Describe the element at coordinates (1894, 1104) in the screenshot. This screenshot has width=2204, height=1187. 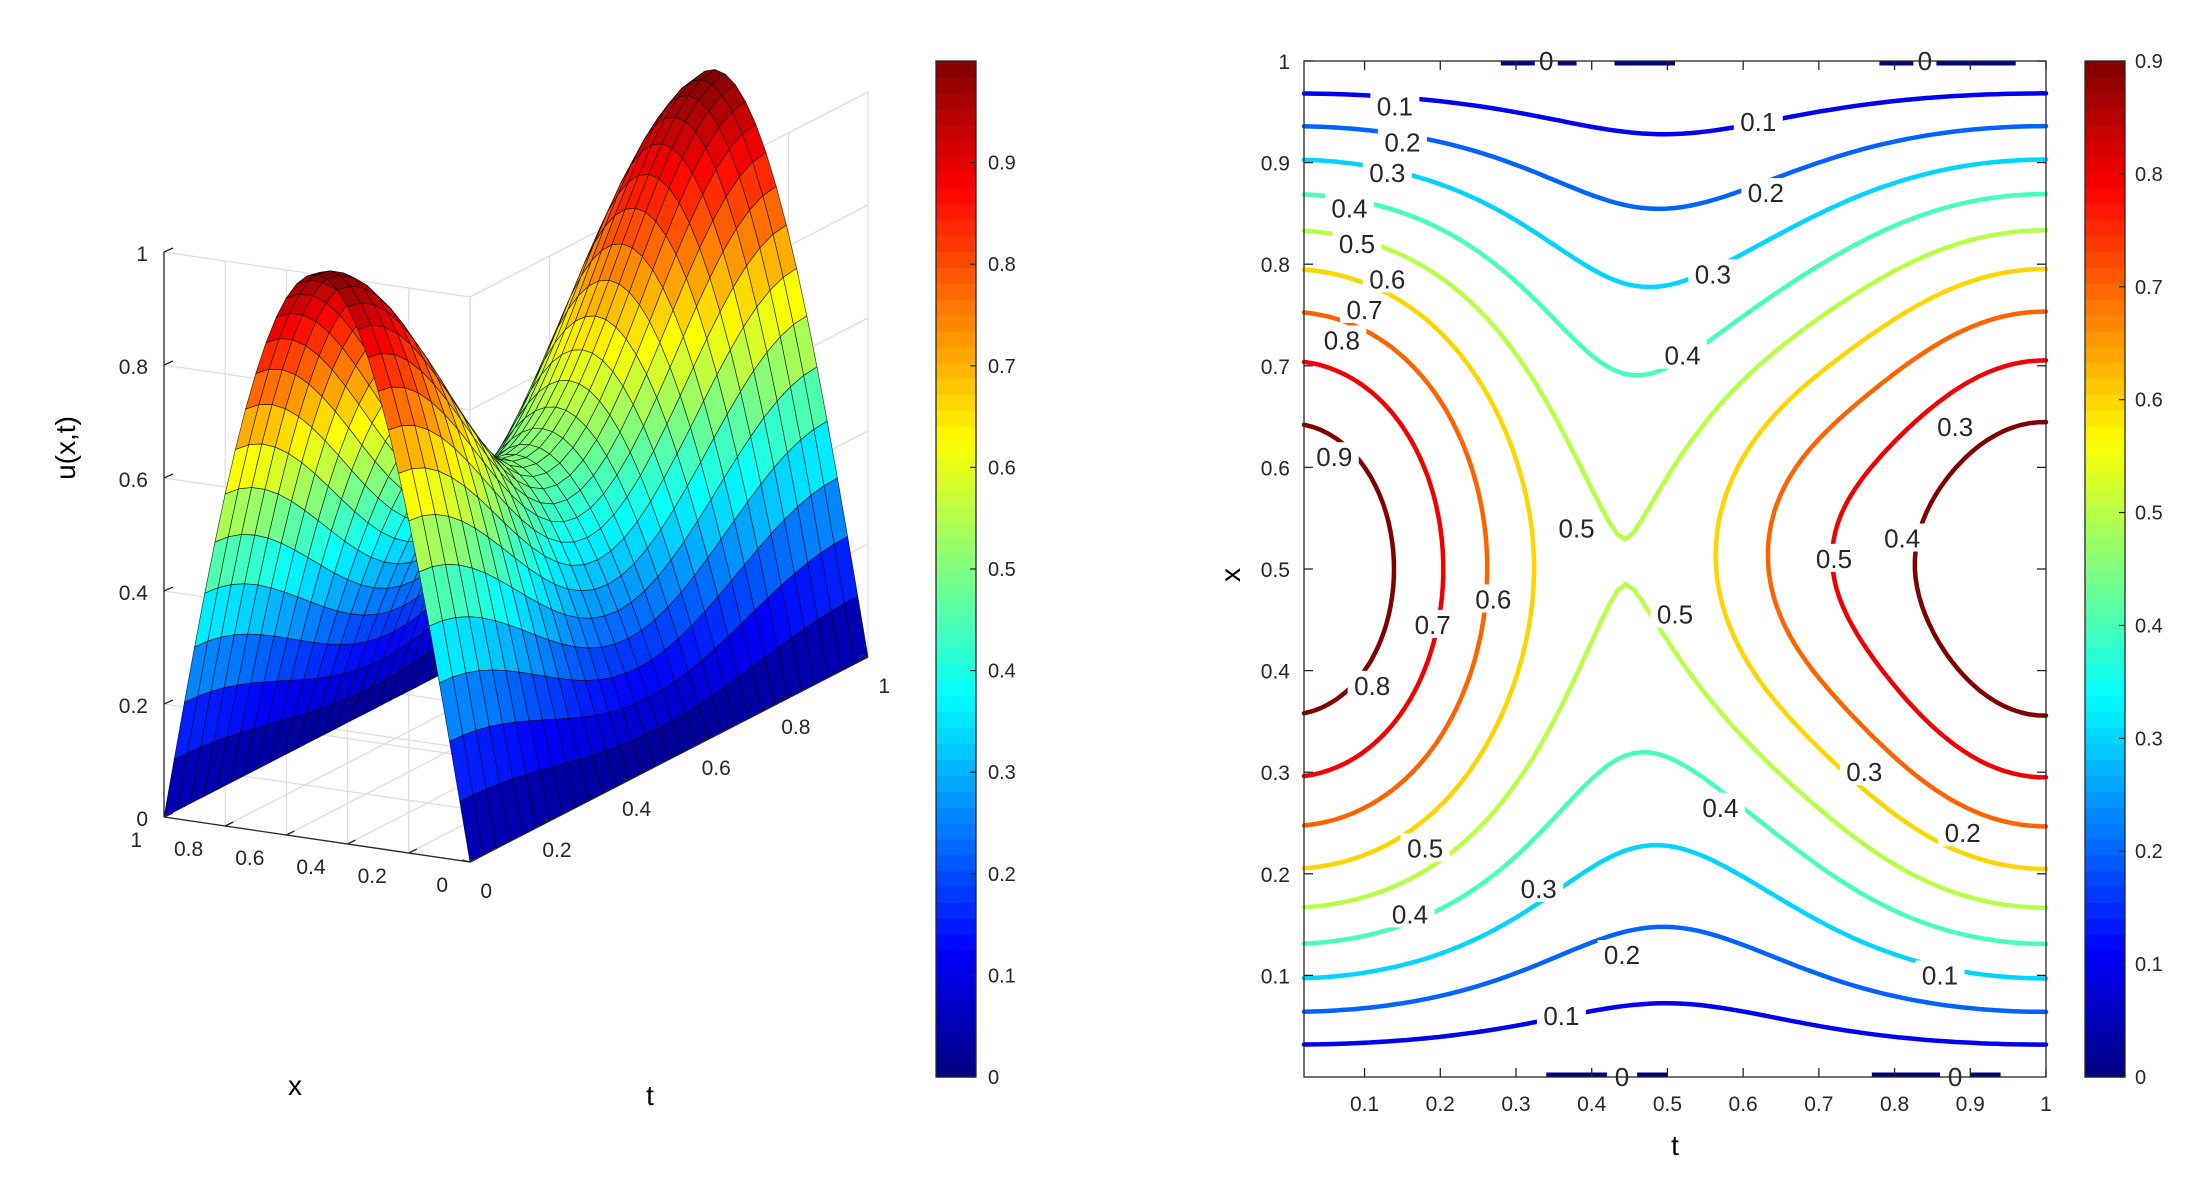
I see `x-tick-label: 0.8` at that location.